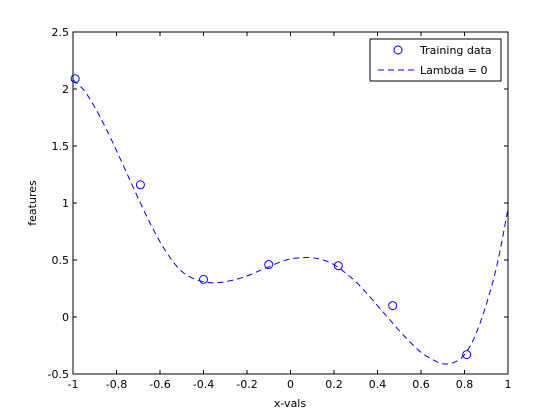 Image resolution: width=560 pixels, height=420 pixels. Describe the element at coordinates (32, 203) in the screenshot. I see `y-axis-label: features` at that location.